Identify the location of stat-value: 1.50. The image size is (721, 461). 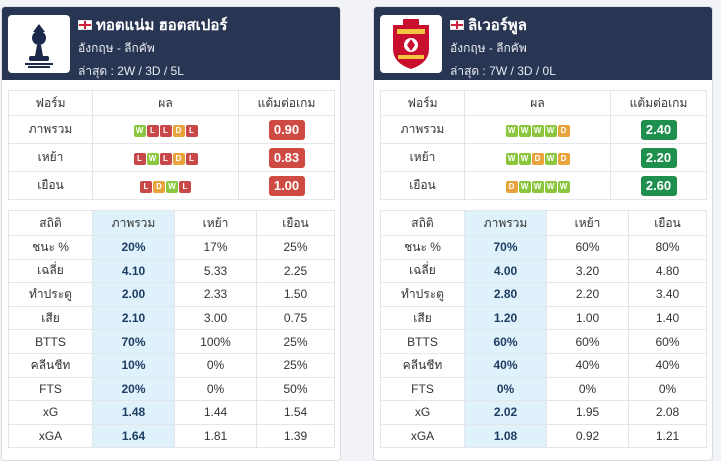
(295, 294).